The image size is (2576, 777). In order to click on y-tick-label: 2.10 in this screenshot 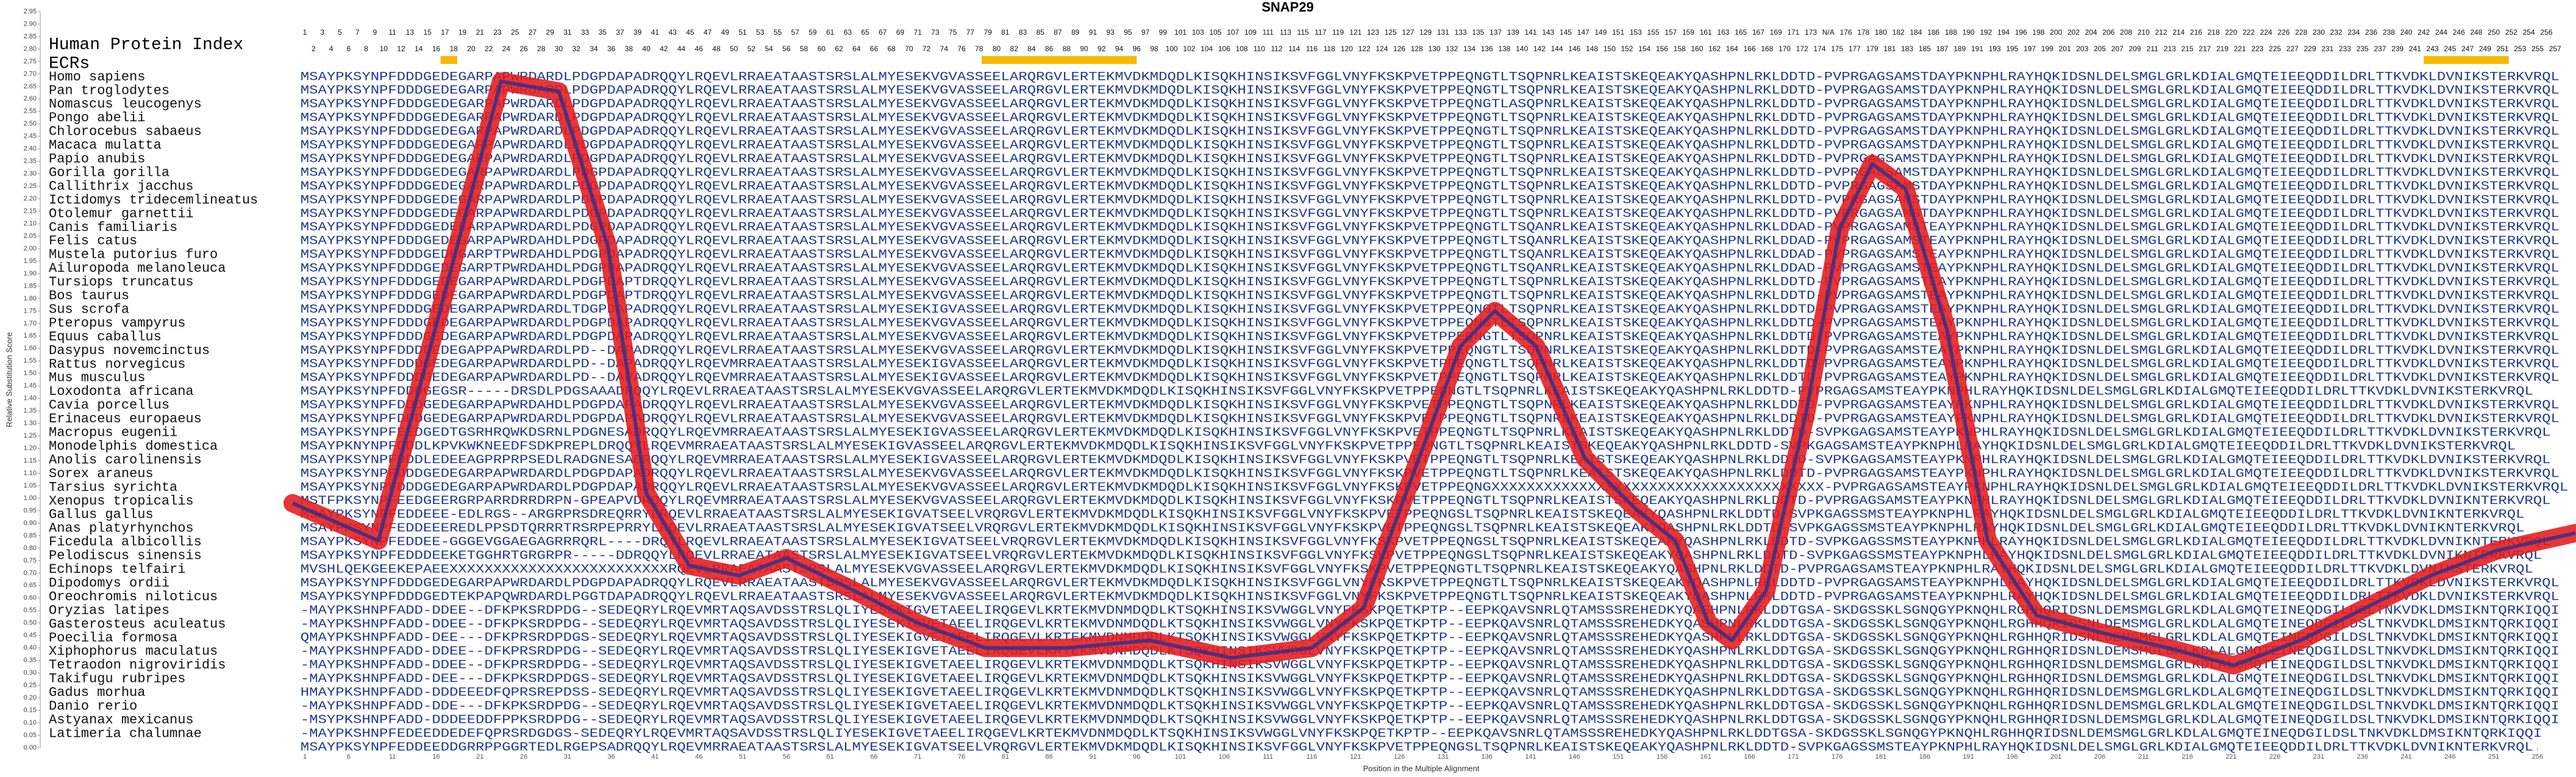, I will do `click(31, 223)`.